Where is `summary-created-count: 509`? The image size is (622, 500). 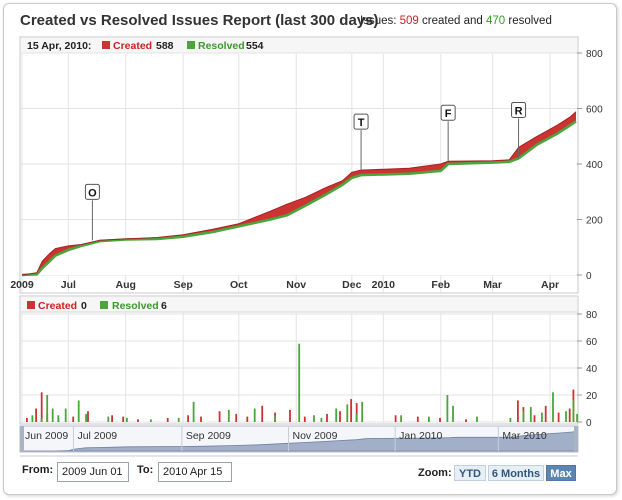
summary-created-count: 509 is located at coordinates (409, 21).